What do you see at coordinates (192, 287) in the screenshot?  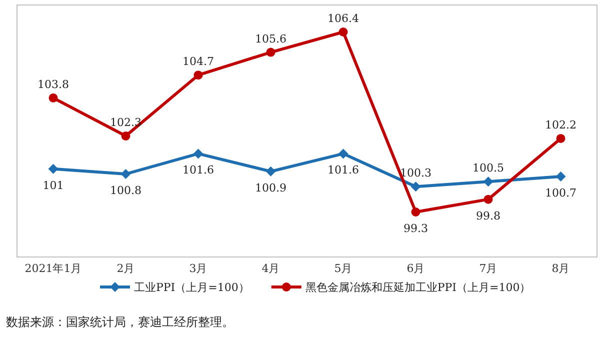 I see `legend-label: 工业PPI（上月=100）` at bounding box center [192, 287].